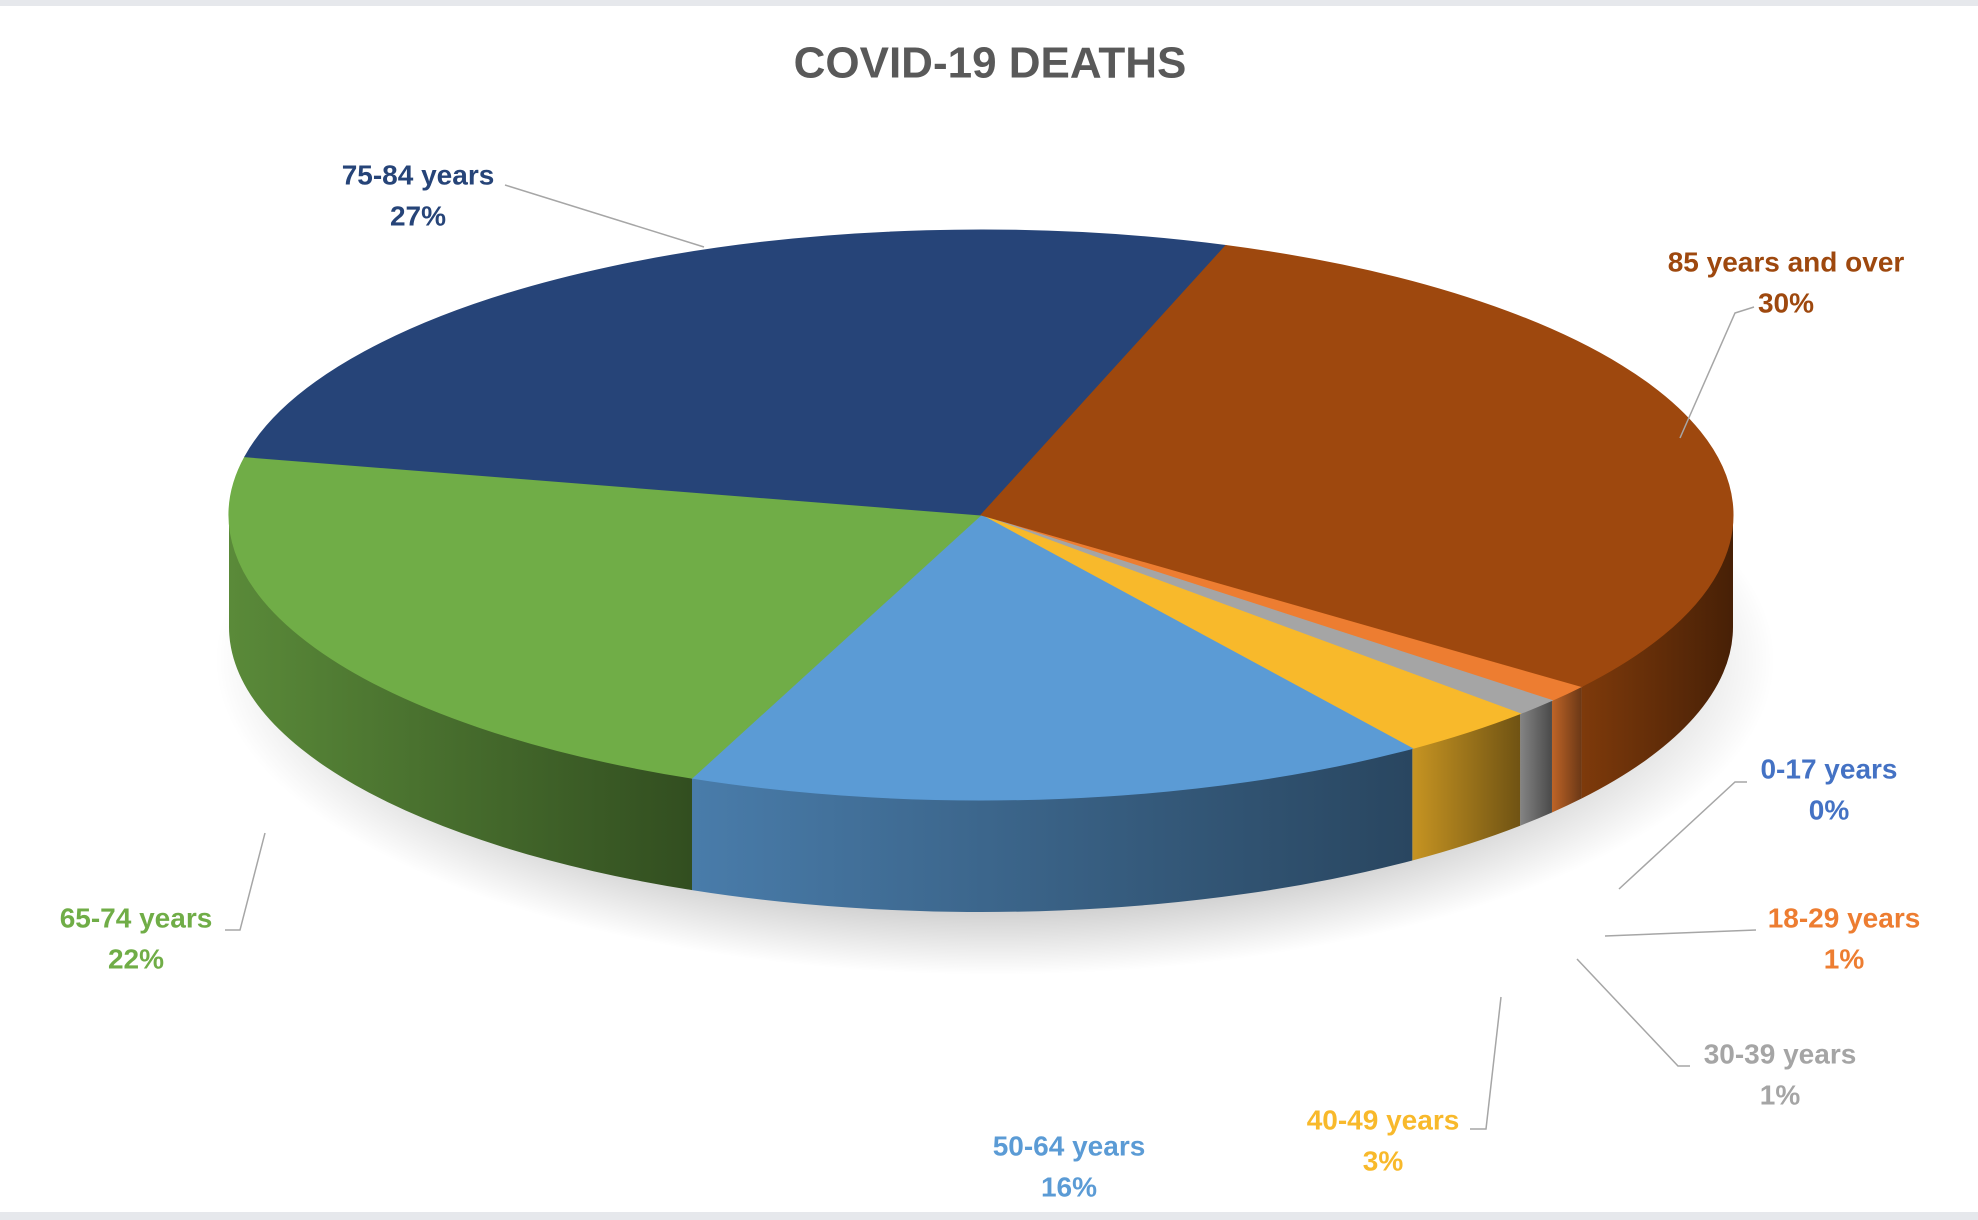 Image resolution: width=1978 pixels, height=1220 pixels. I want to click on top-band, so click(989, 3).